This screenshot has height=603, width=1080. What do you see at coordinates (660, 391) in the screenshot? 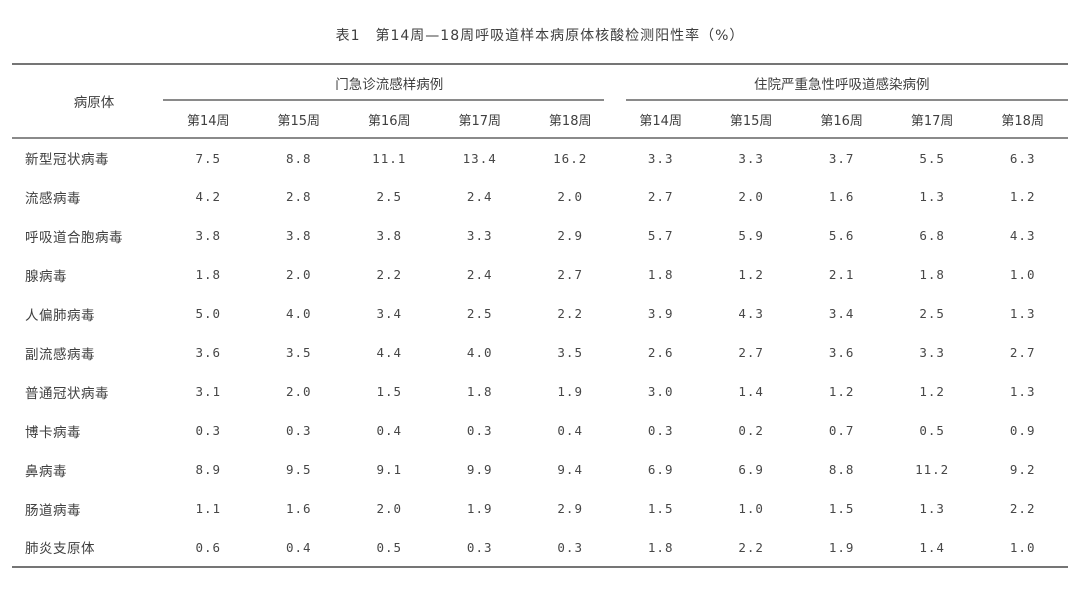
I see `value-cell: 3.0` at bounding box center [660, 391].